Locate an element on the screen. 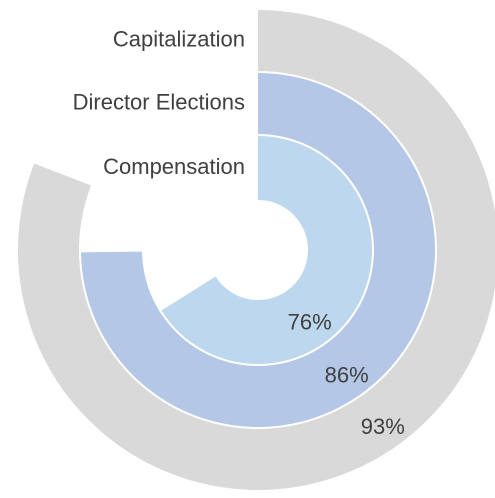 The width and height of the screenshot is (495, 498). category-label: Director Elections is located at coordinates (159, 101).